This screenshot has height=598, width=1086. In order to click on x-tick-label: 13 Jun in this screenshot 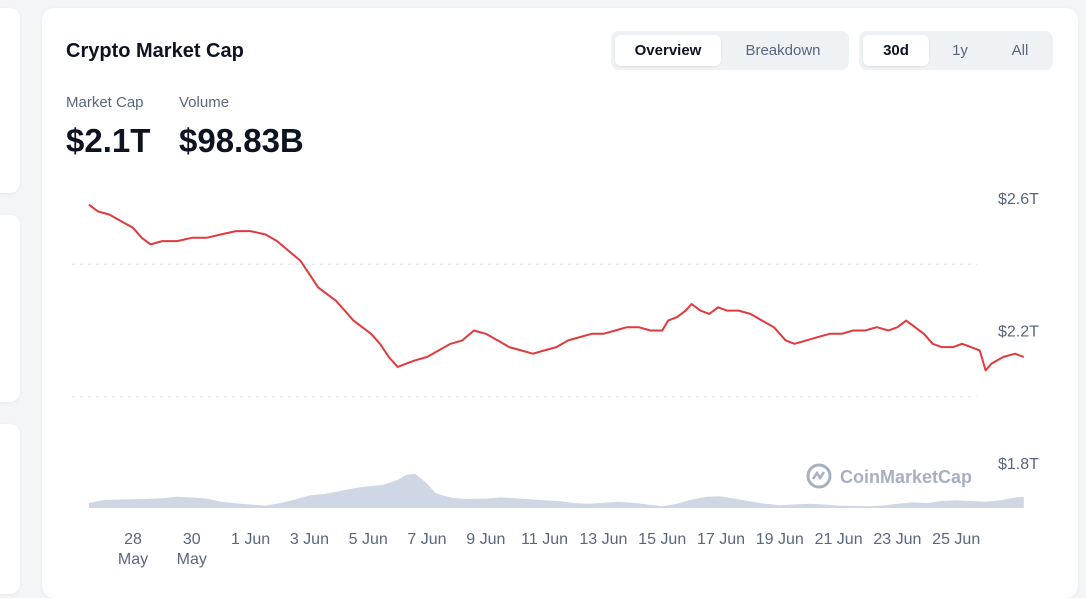, I will do `click(603, 539)`.